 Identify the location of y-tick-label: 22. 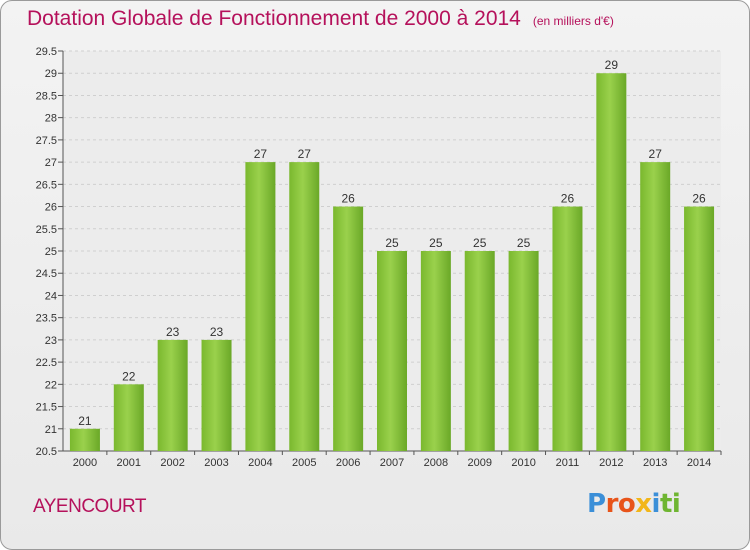
(51, 385).